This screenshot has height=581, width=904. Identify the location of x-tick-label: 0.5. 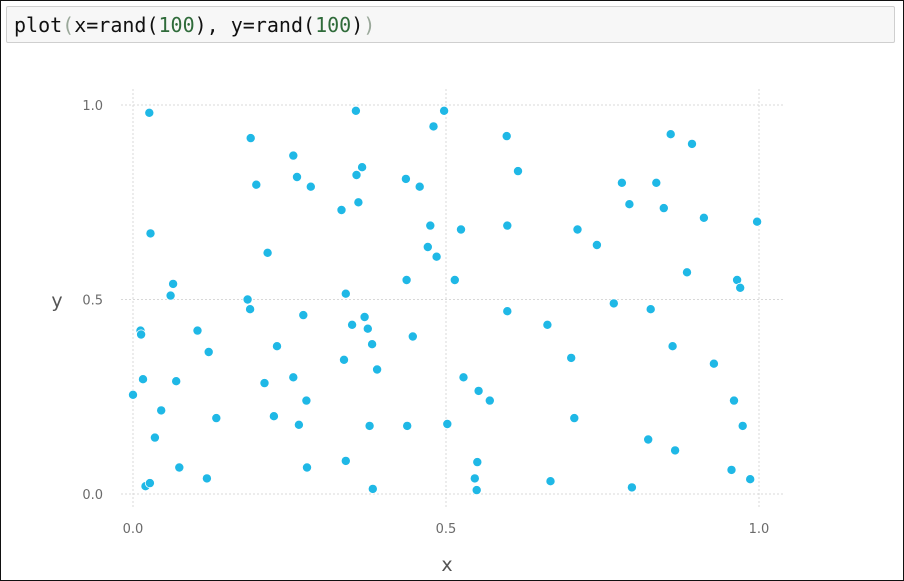
(446, 529).